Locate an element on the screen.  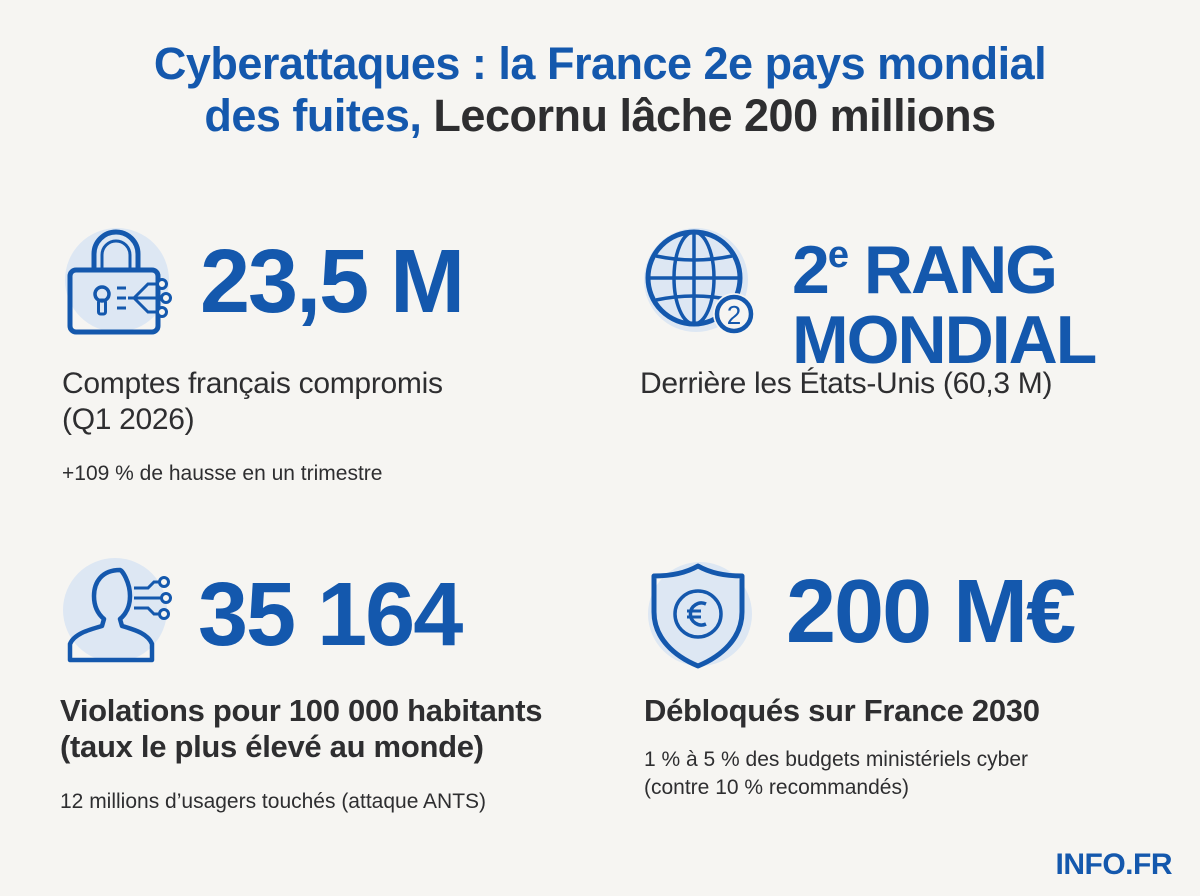
stat-budget-label: Débloqués sur France 2030 is located at coordinates (842, 710).